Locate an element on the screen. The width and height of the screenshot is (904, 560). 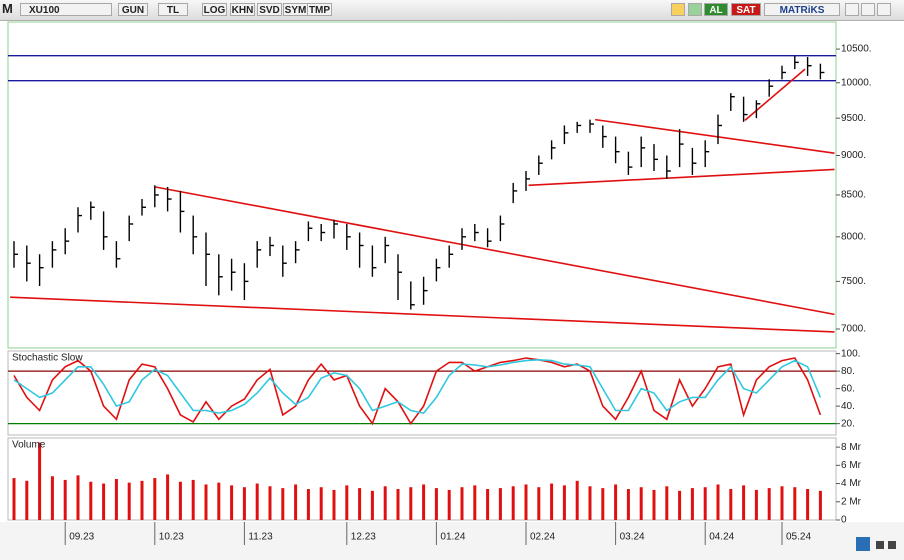
nav-icons is located at coordinates (876, 544).